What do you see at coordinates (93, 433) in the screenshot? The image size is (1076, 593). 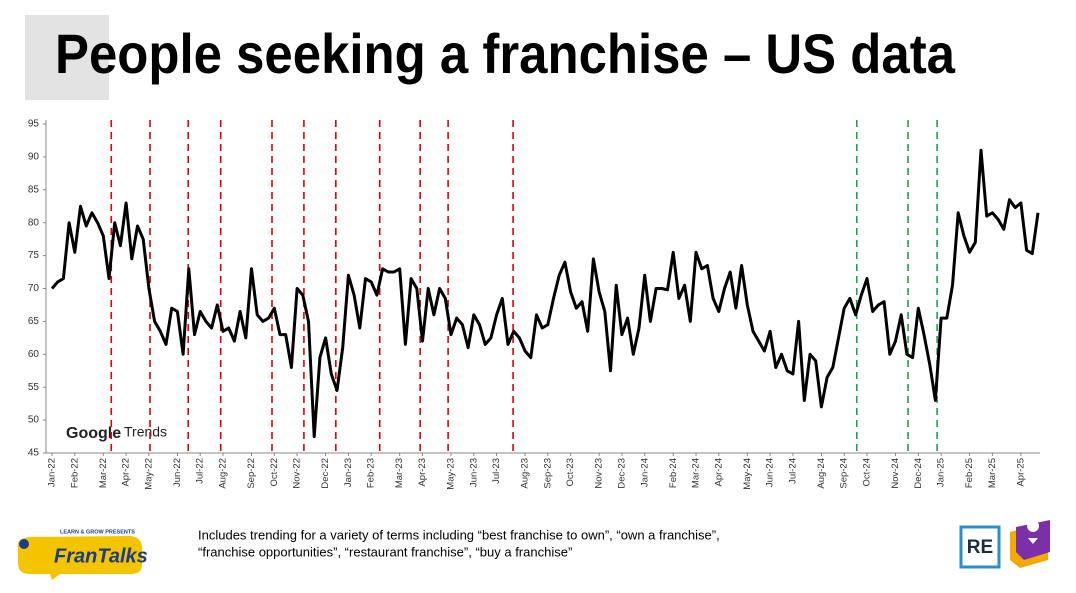 I see `watermark-google: Google` at bounding box center [93, 433].